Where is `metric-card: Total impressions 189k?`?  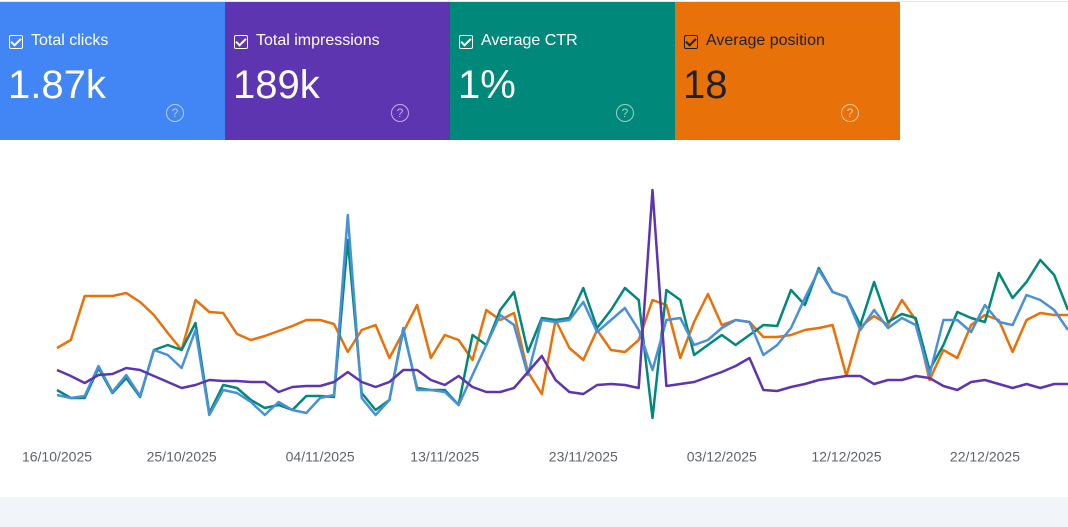 metric-card: Total impressions 189k? is located at coordinates (337, 71).